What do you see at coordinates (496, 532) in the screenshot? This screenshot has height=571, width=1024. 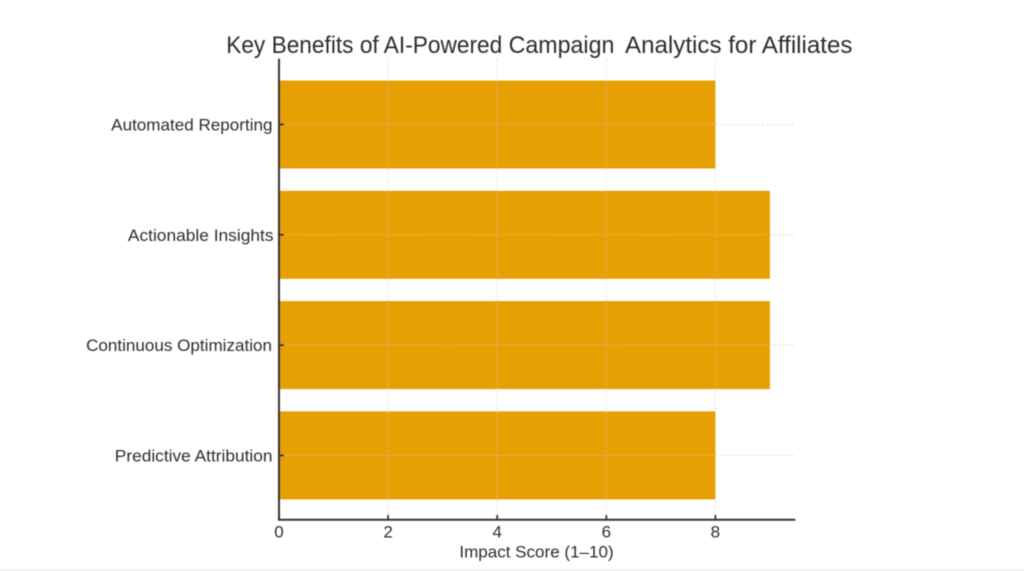 I see `svg-text: 4` at bounding box center [496, 532].